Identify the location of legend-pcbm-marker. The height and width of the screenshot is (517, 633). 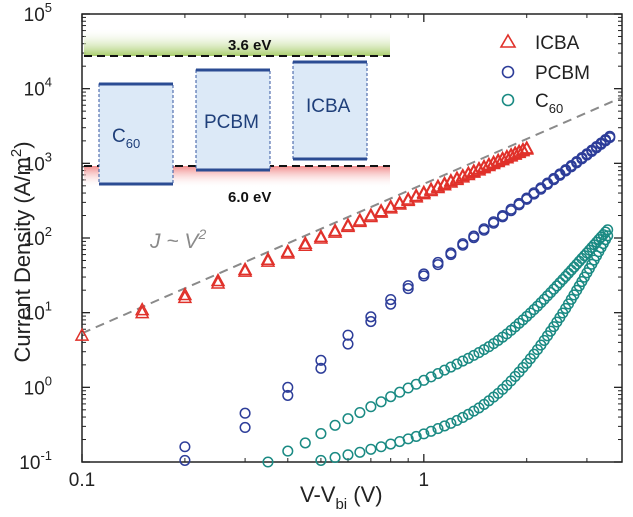
(508, 72).